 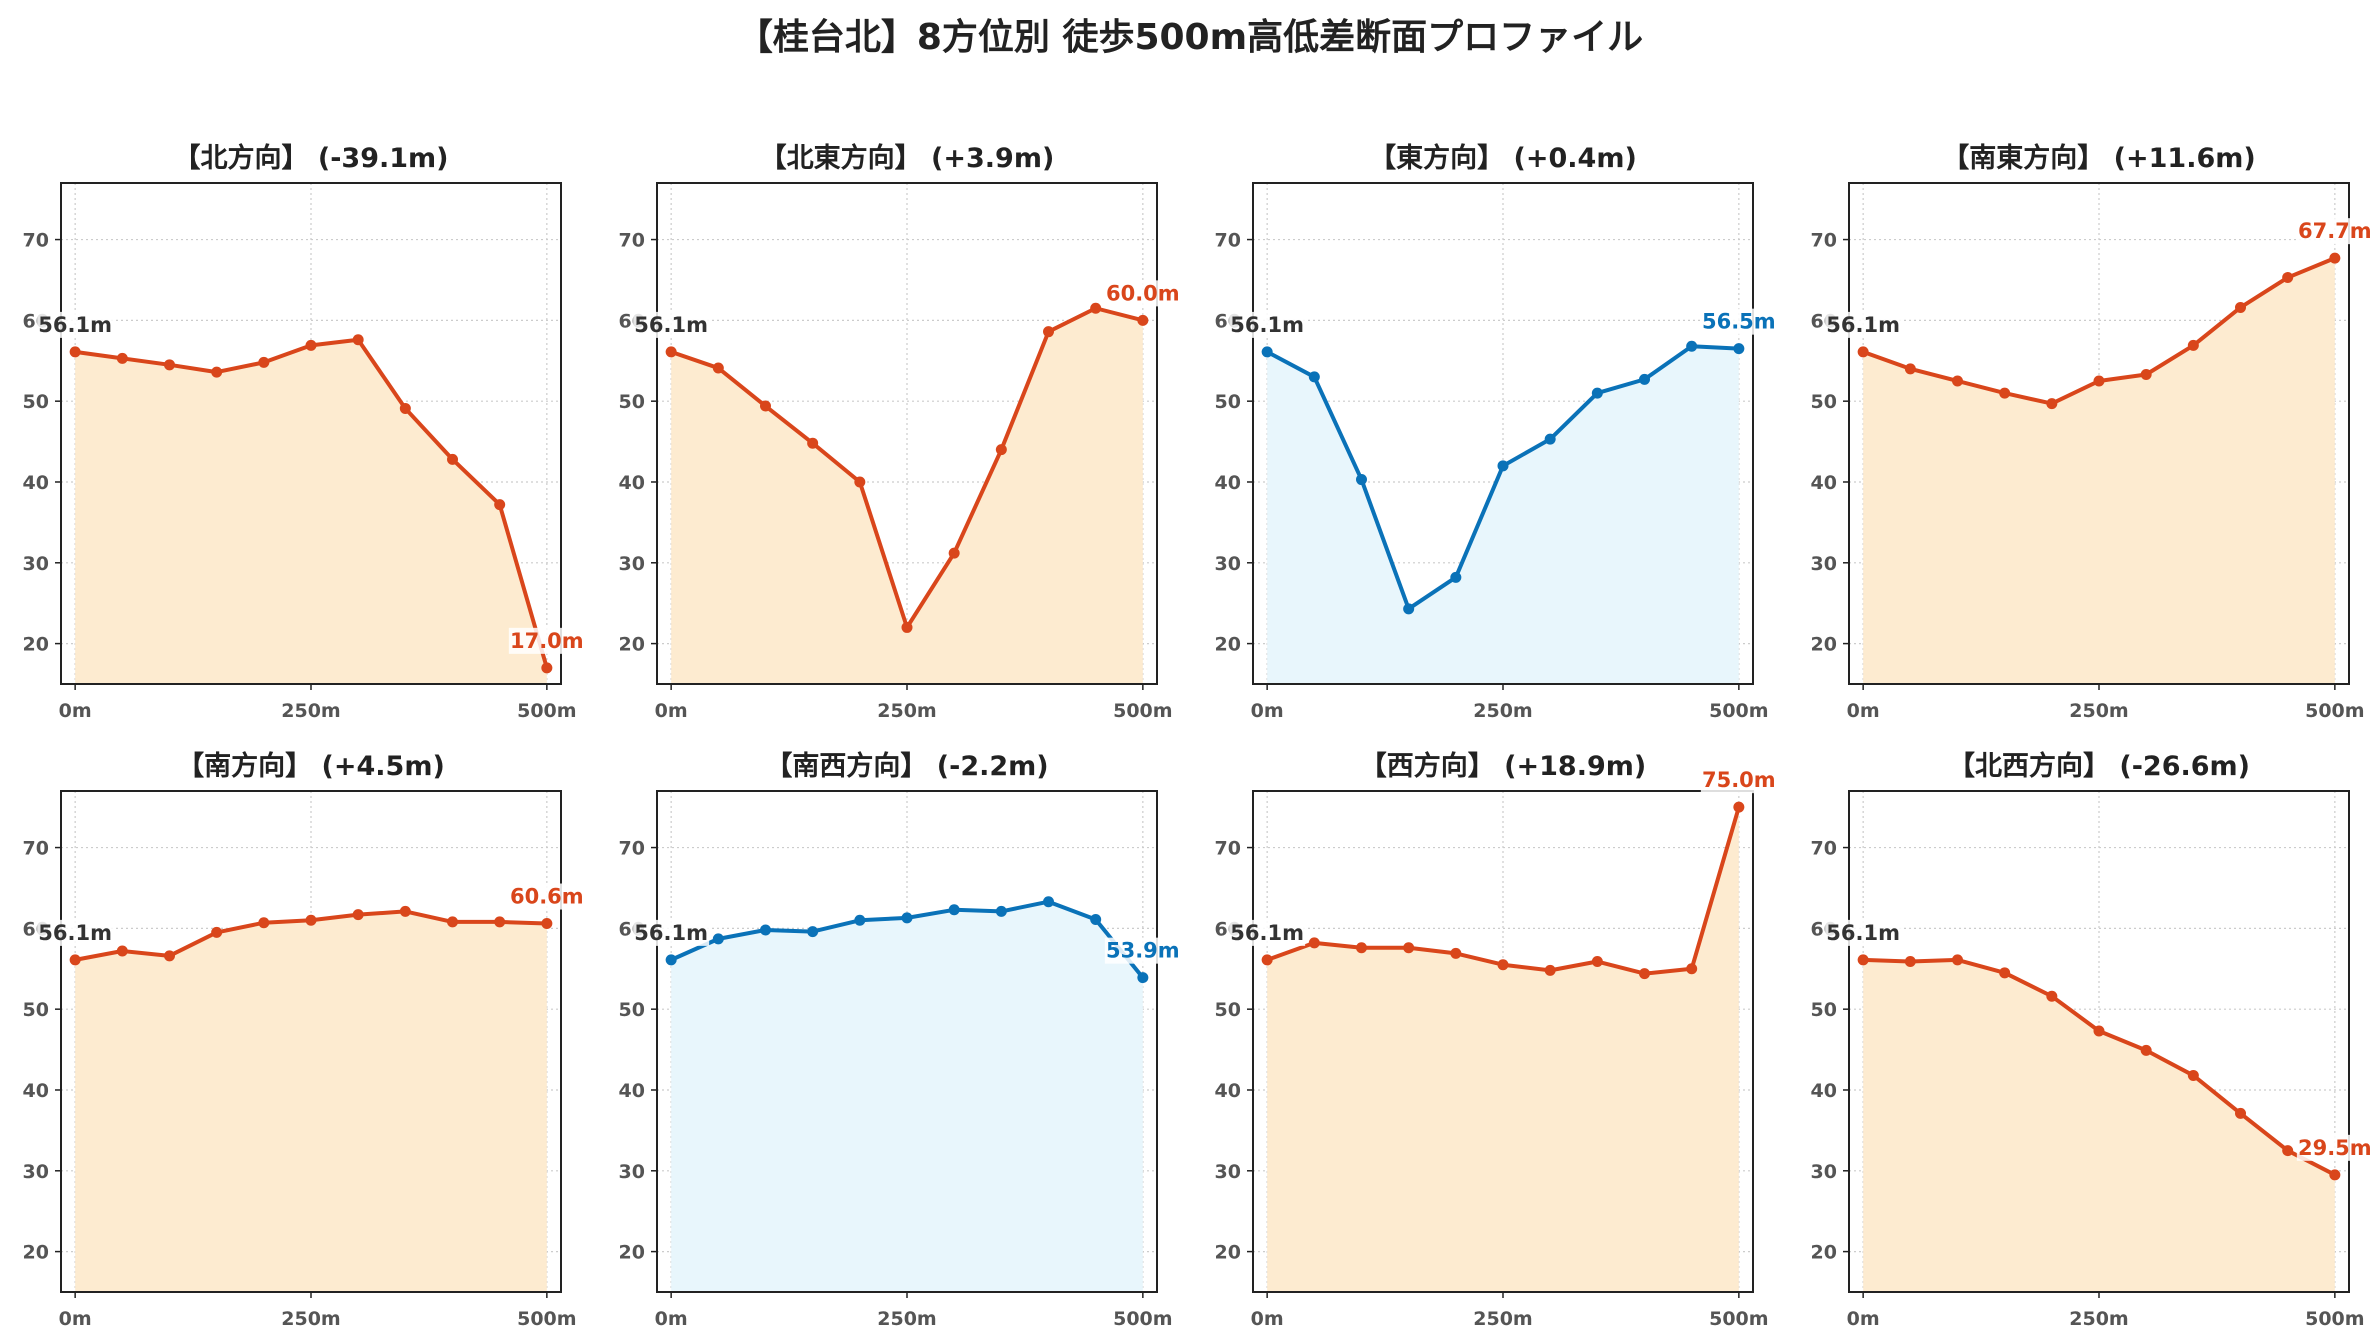 I want to click on panel-title: 【南西方向】 (-2.2m), so click(x=906, y=766).